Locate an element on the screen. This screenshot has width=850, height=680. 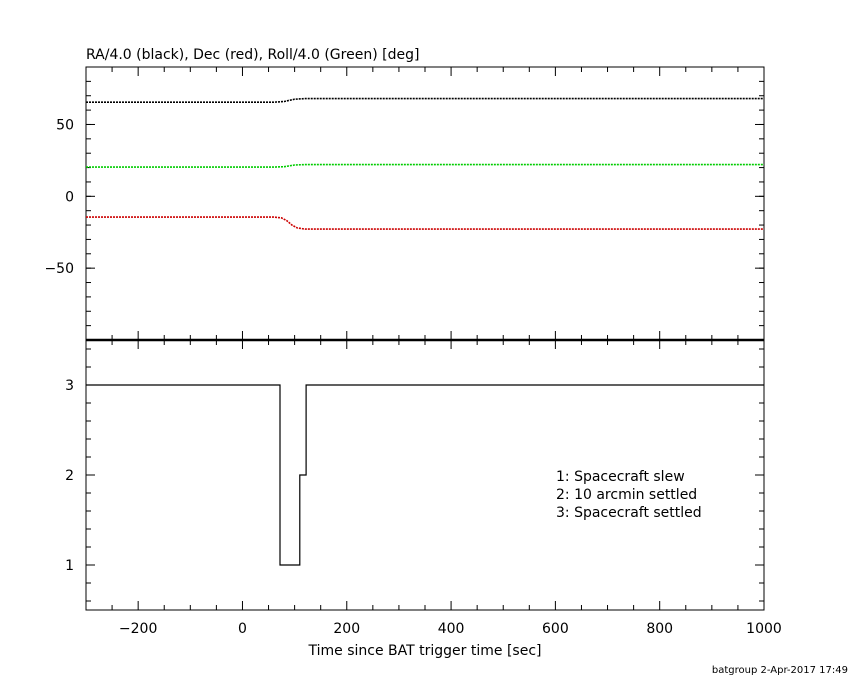
bottom-panel-ytick-label: 1 is located at coordinates (69, 566).